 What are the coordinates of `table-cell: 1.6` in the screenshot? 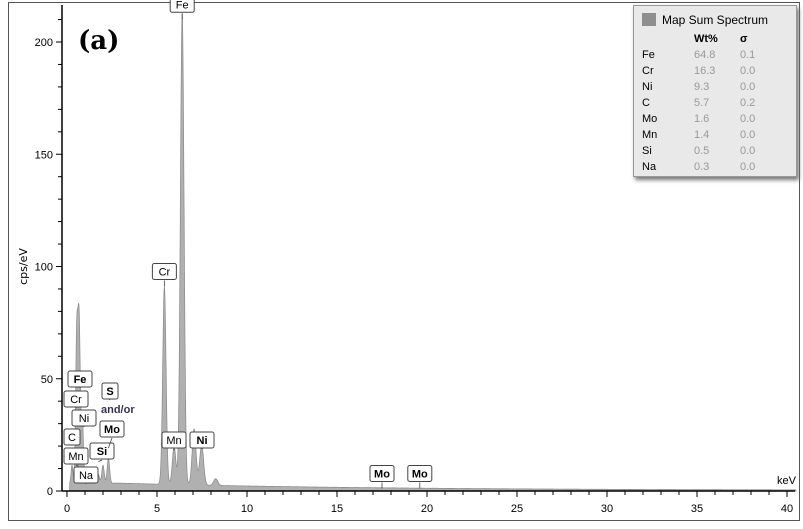 It's located at (702, 119).